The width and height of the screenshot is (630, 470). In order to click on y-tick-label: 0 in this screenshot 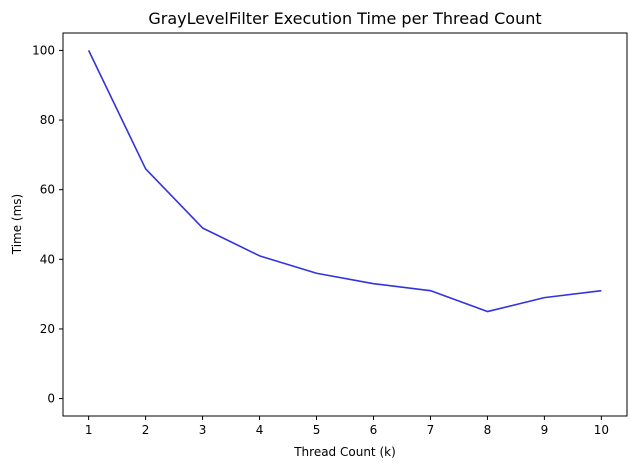, I will do `click(51, 399)`.